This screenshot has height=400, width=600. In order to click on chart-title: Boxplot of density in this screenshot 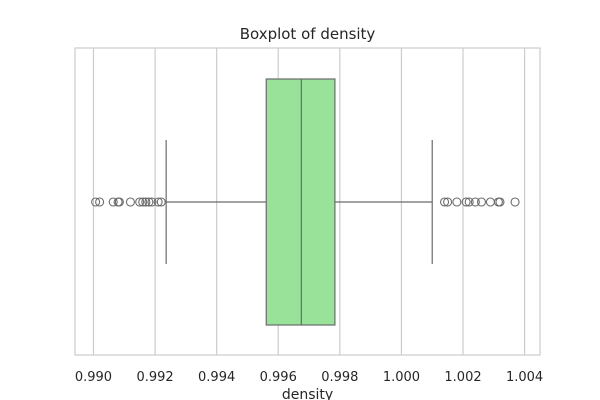, I will do `click(308, 34)`.